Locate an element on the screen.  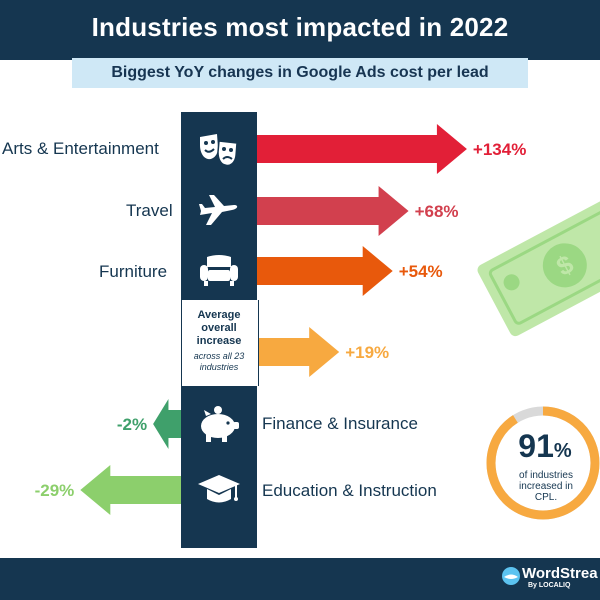
subtitle-prefix: Biggest YoY changes in Google Ads is located at coordinates (250, 72).